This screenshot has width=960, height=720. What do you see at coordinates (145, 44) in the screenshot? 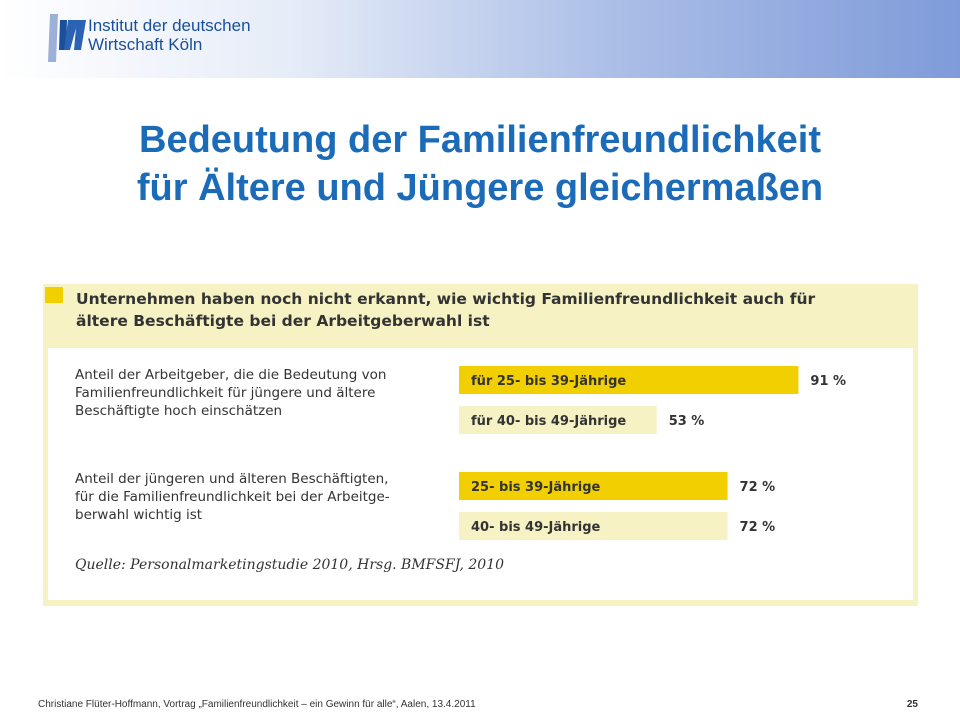
I see `logo-line-2: Wirtschaft Köln` at bounding box center [145, 44].